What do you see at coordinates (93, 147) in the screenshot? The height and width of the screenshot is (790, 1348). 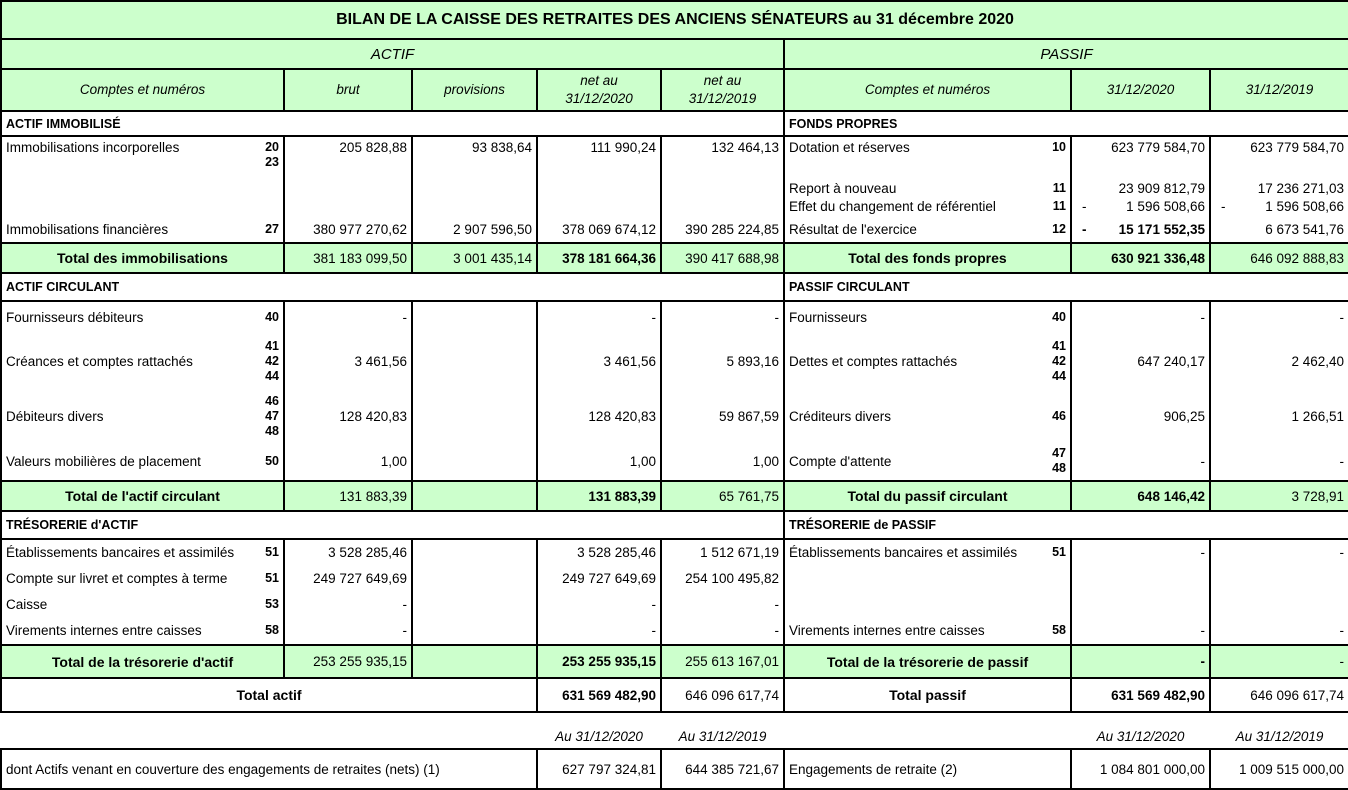 I see `row-label: Immobilisations incorporelles` at bounding box center [93, 147].